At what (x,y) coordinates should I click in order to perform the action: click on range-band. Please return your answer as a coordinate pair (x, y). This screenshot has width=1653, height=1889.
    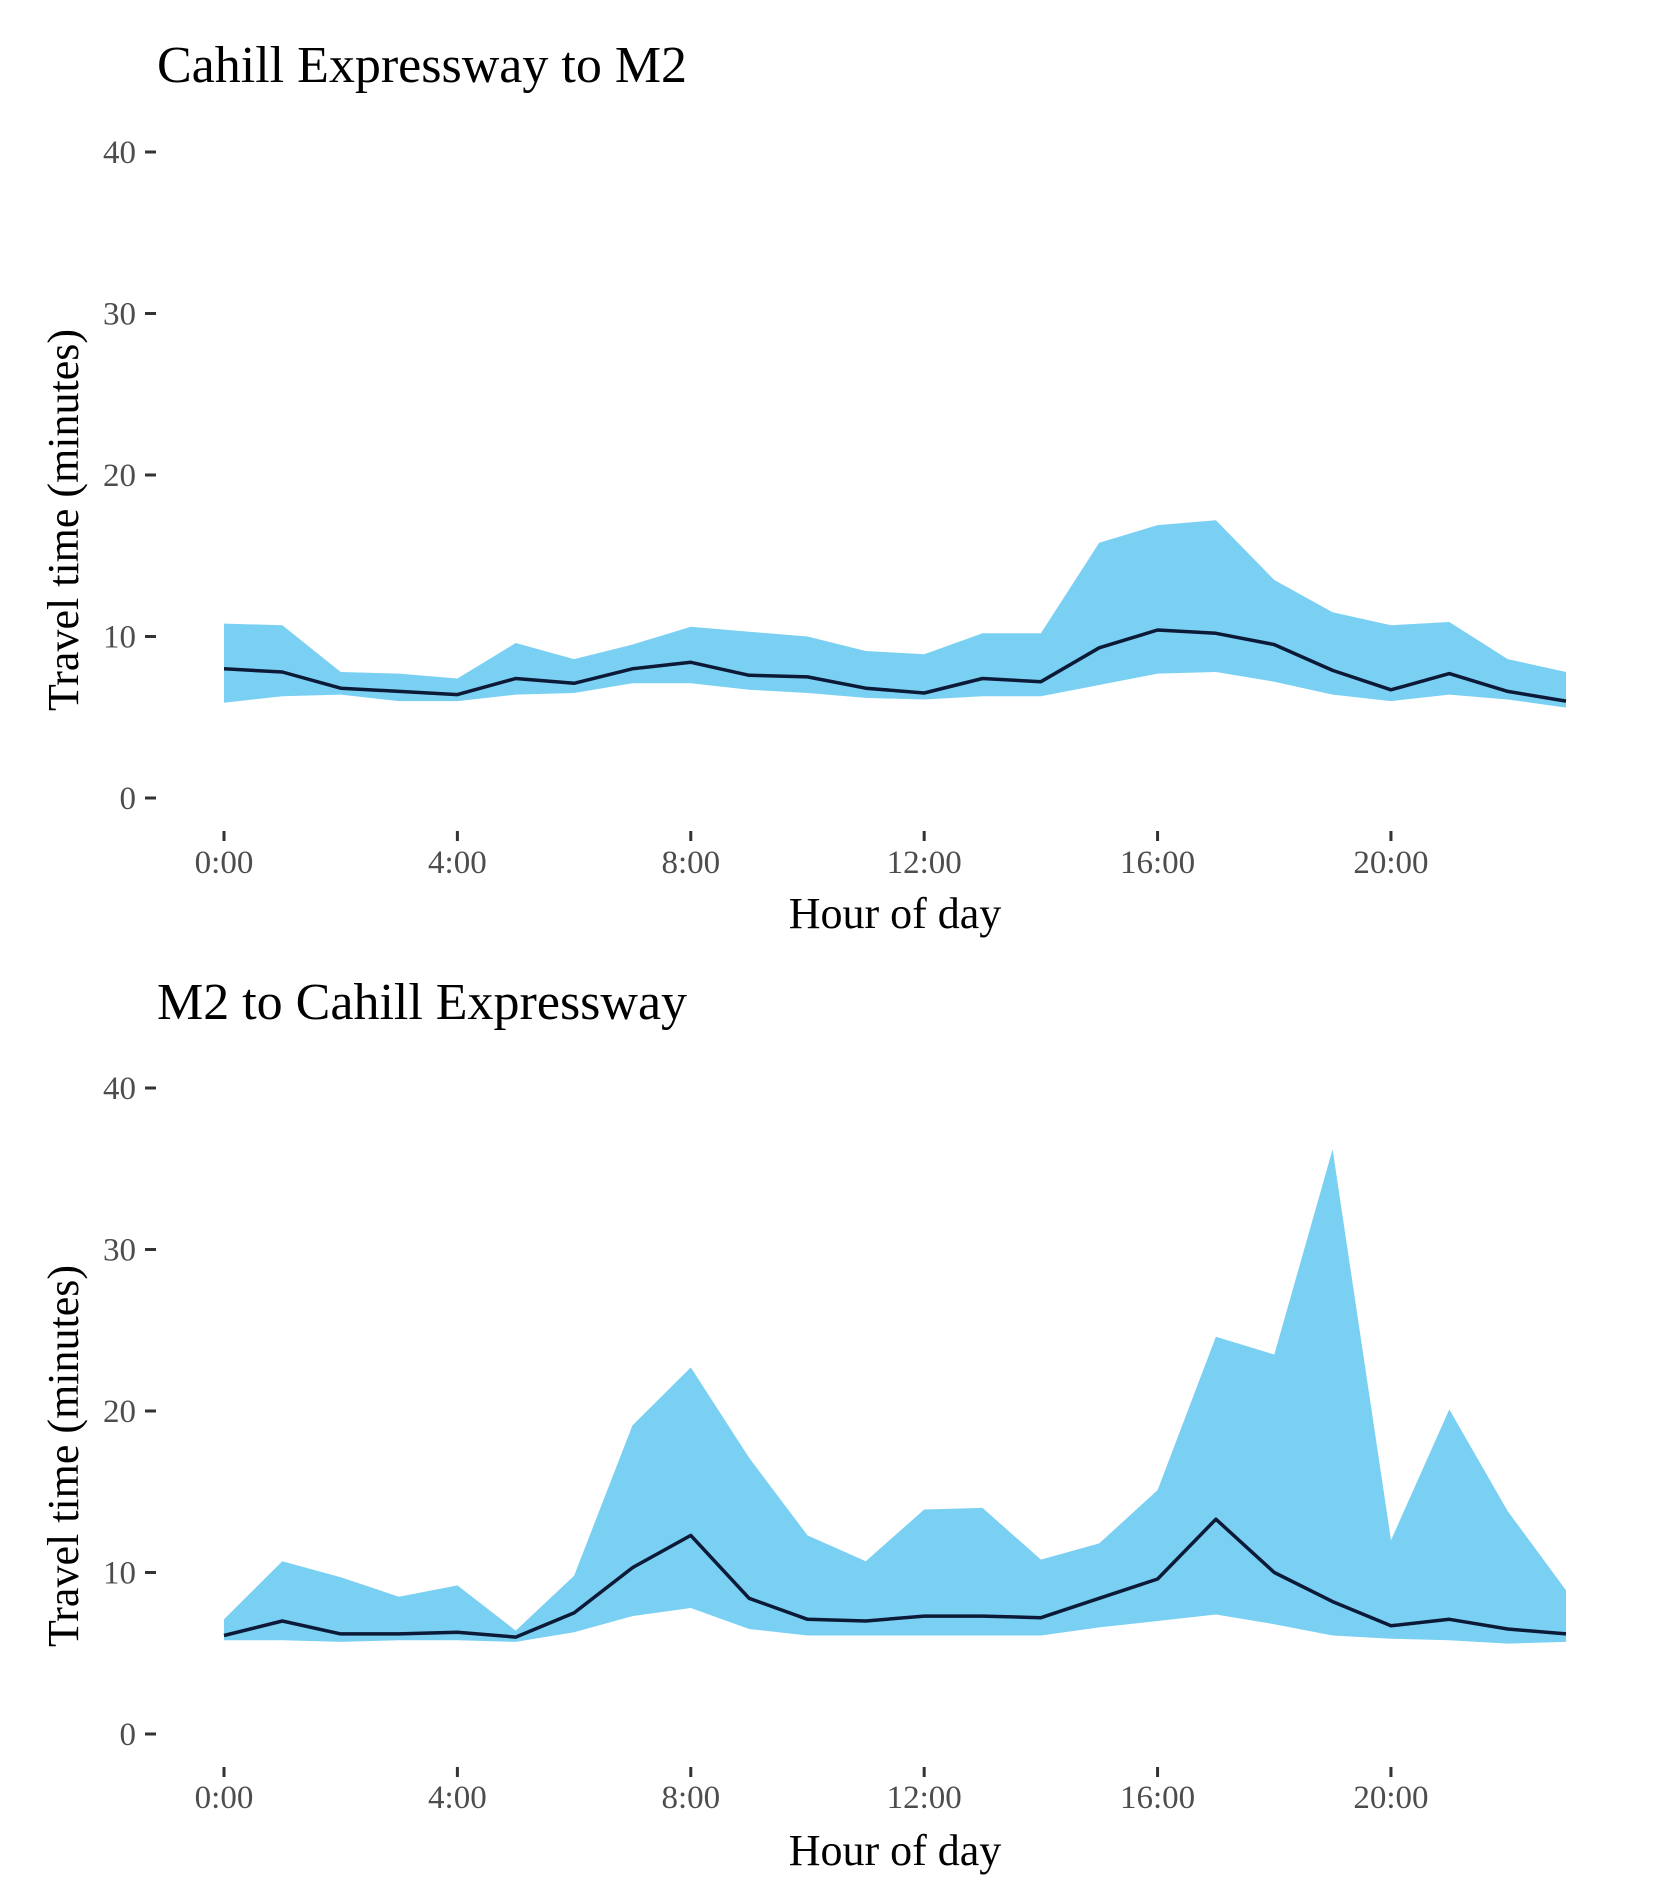
    Looking at the image, I should click on (895, 614).